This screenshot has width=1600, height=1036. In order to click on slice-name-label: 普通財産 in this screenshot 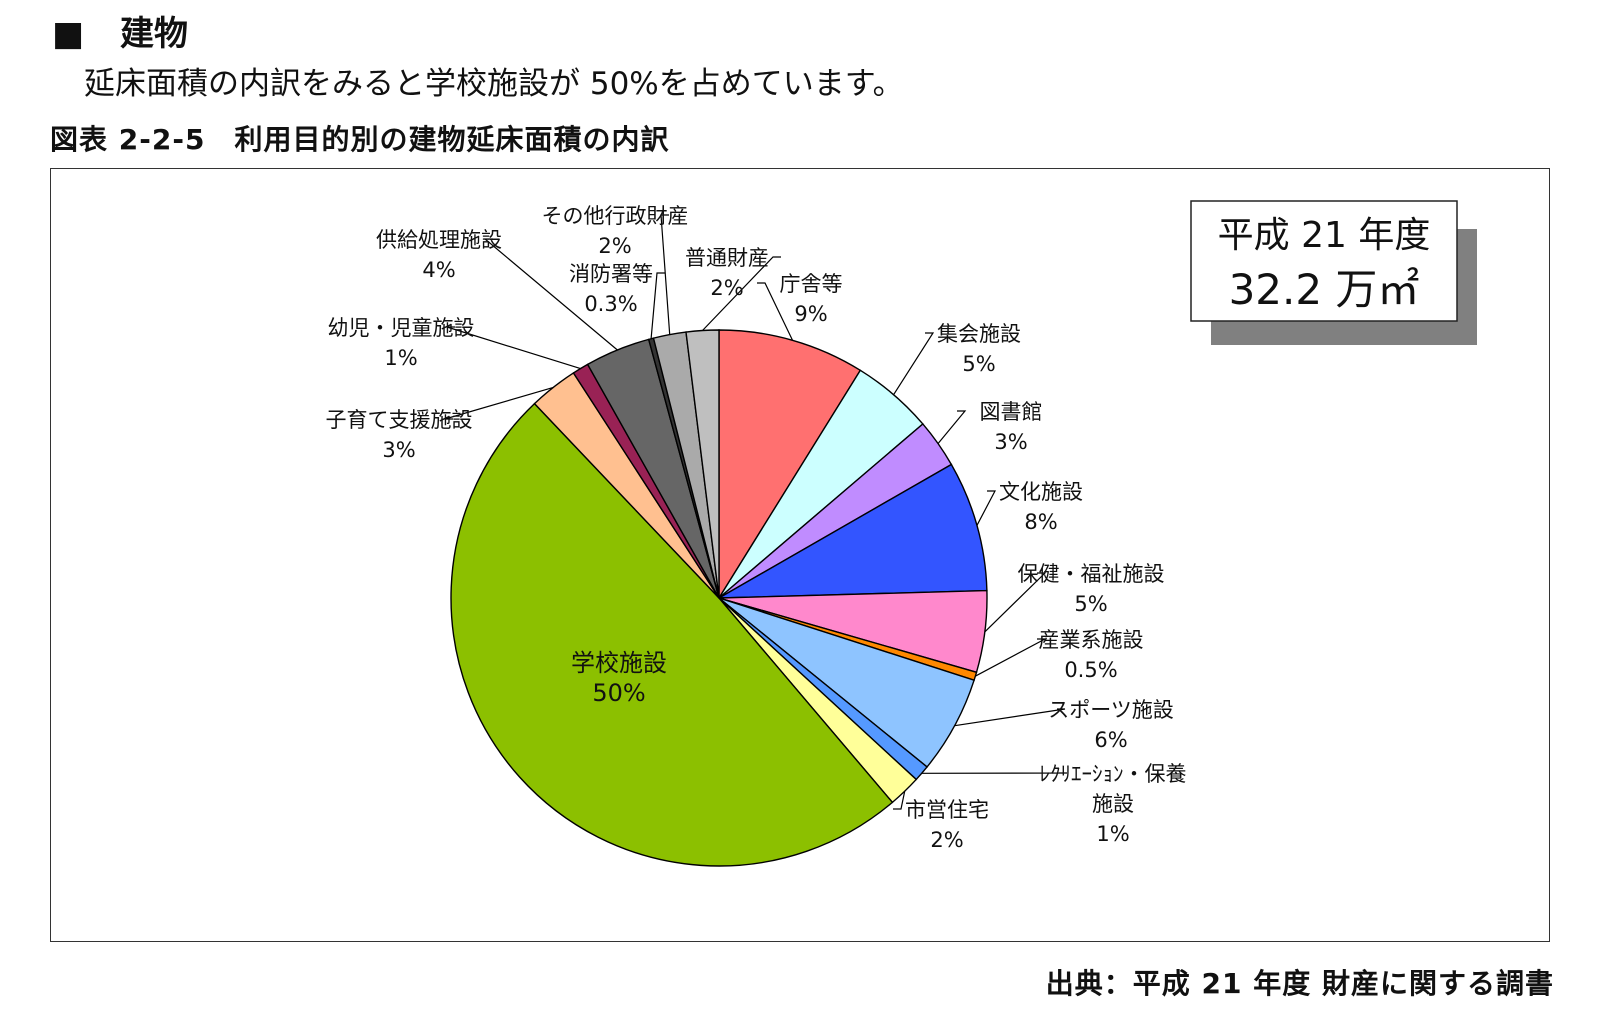, I will do `click(727, 258)`.